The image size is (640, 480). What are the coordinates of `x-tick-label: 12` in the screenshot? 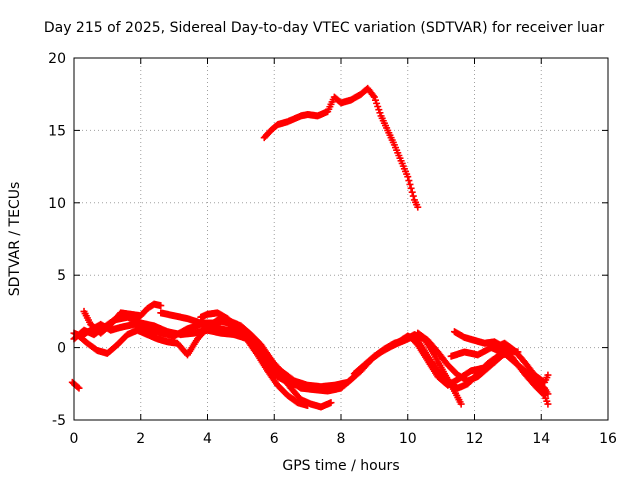 It's located at (475, 439).